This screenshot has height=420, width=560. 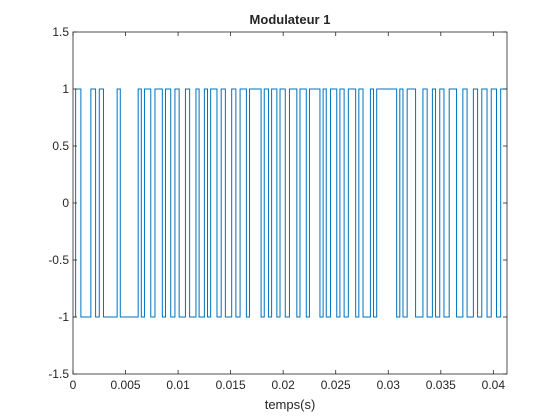 I want to click on y-tick-label: 0, so click(x=65, y=203).